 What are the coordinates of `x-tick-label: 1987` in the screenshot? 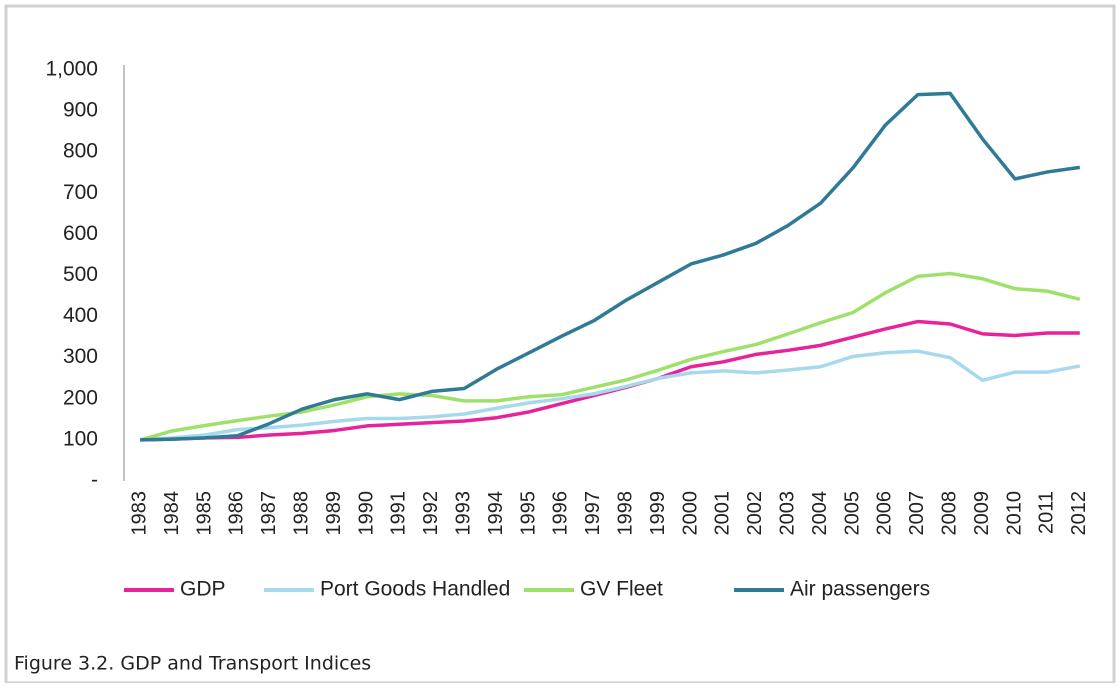 It's located at (269, 513).